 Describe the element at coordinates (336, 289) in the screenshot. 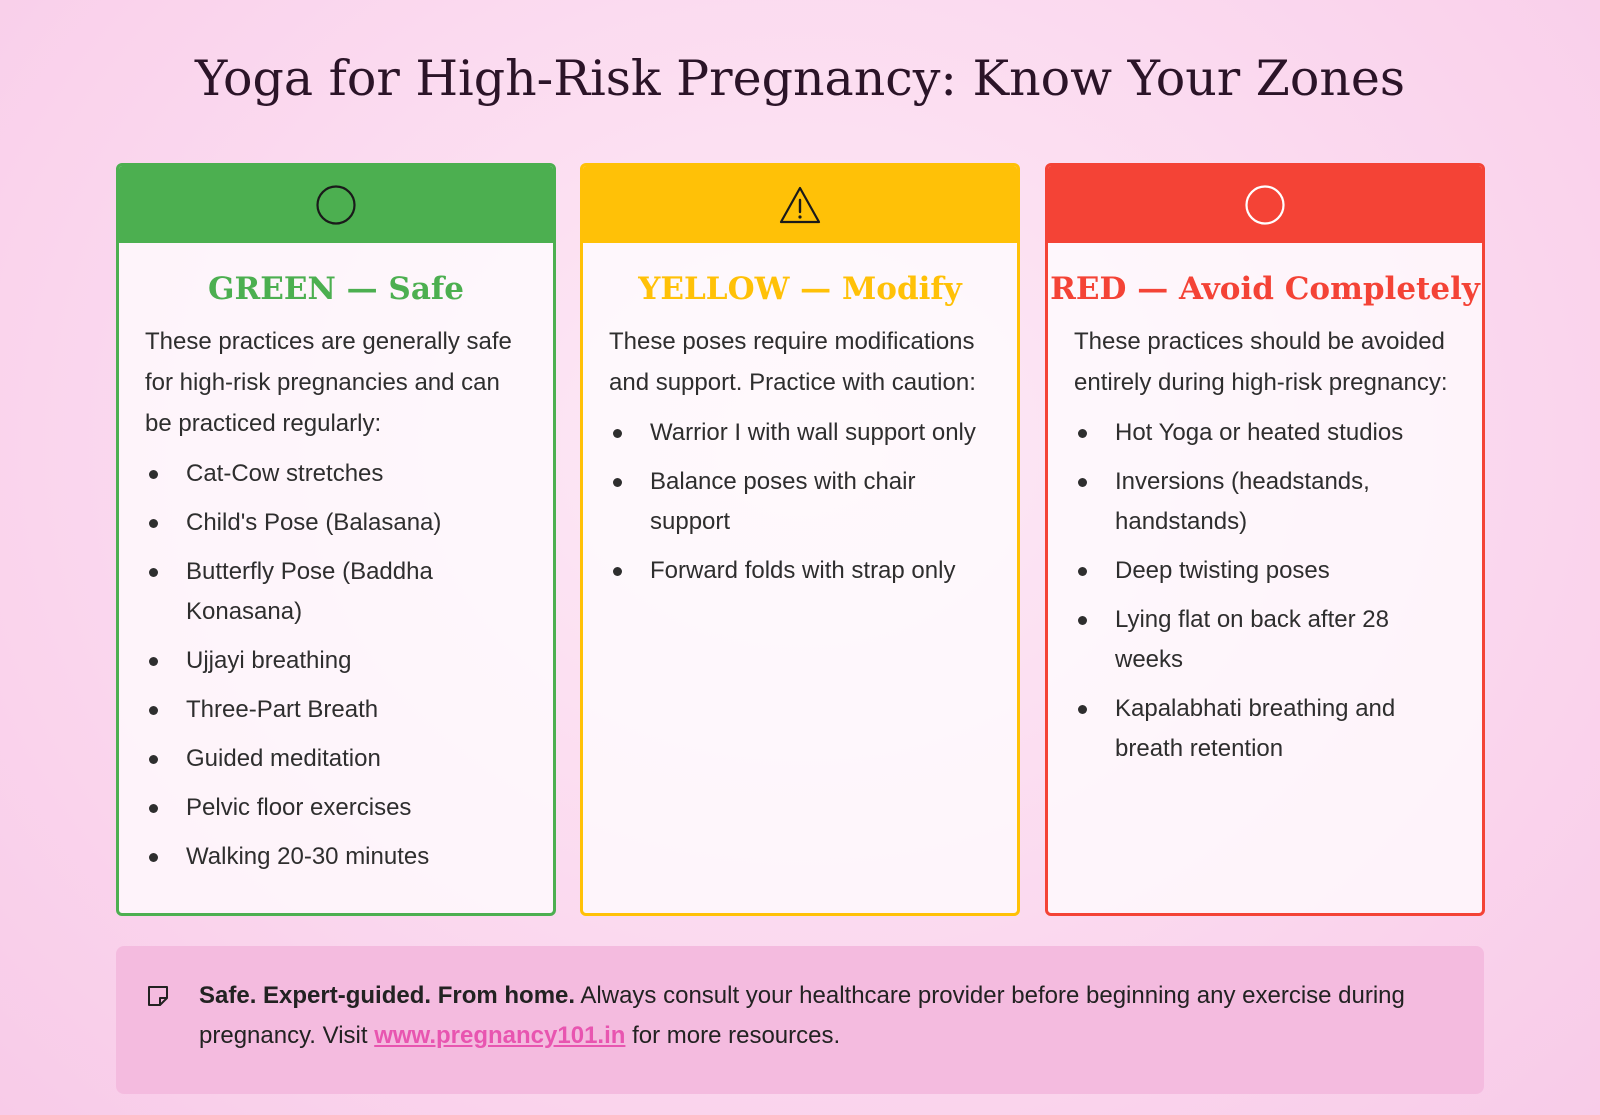

I see `green-zone-title: GREEN — Safe` at that location.